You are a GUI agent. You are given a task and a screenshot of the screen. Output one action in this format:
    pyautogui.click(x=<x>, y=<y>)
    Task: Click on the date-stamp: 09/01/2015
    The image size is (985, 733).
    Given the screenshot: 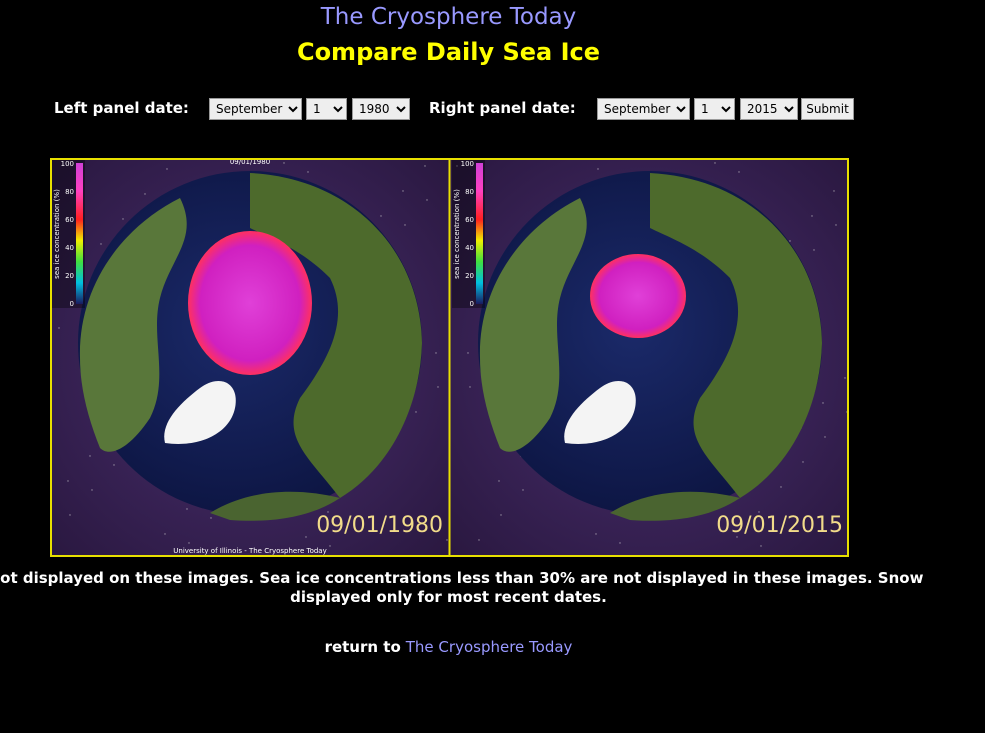 What is the action you would take?
    pyautogui.click(x=779, y=525)
    